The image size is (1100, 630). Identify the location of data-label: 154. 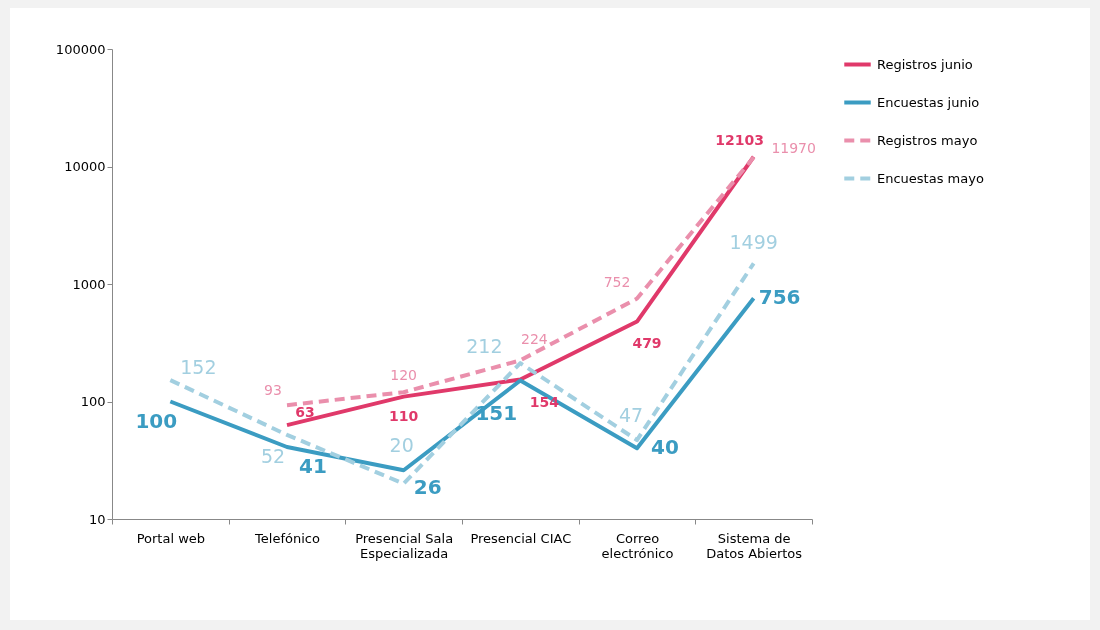
(544, 402).